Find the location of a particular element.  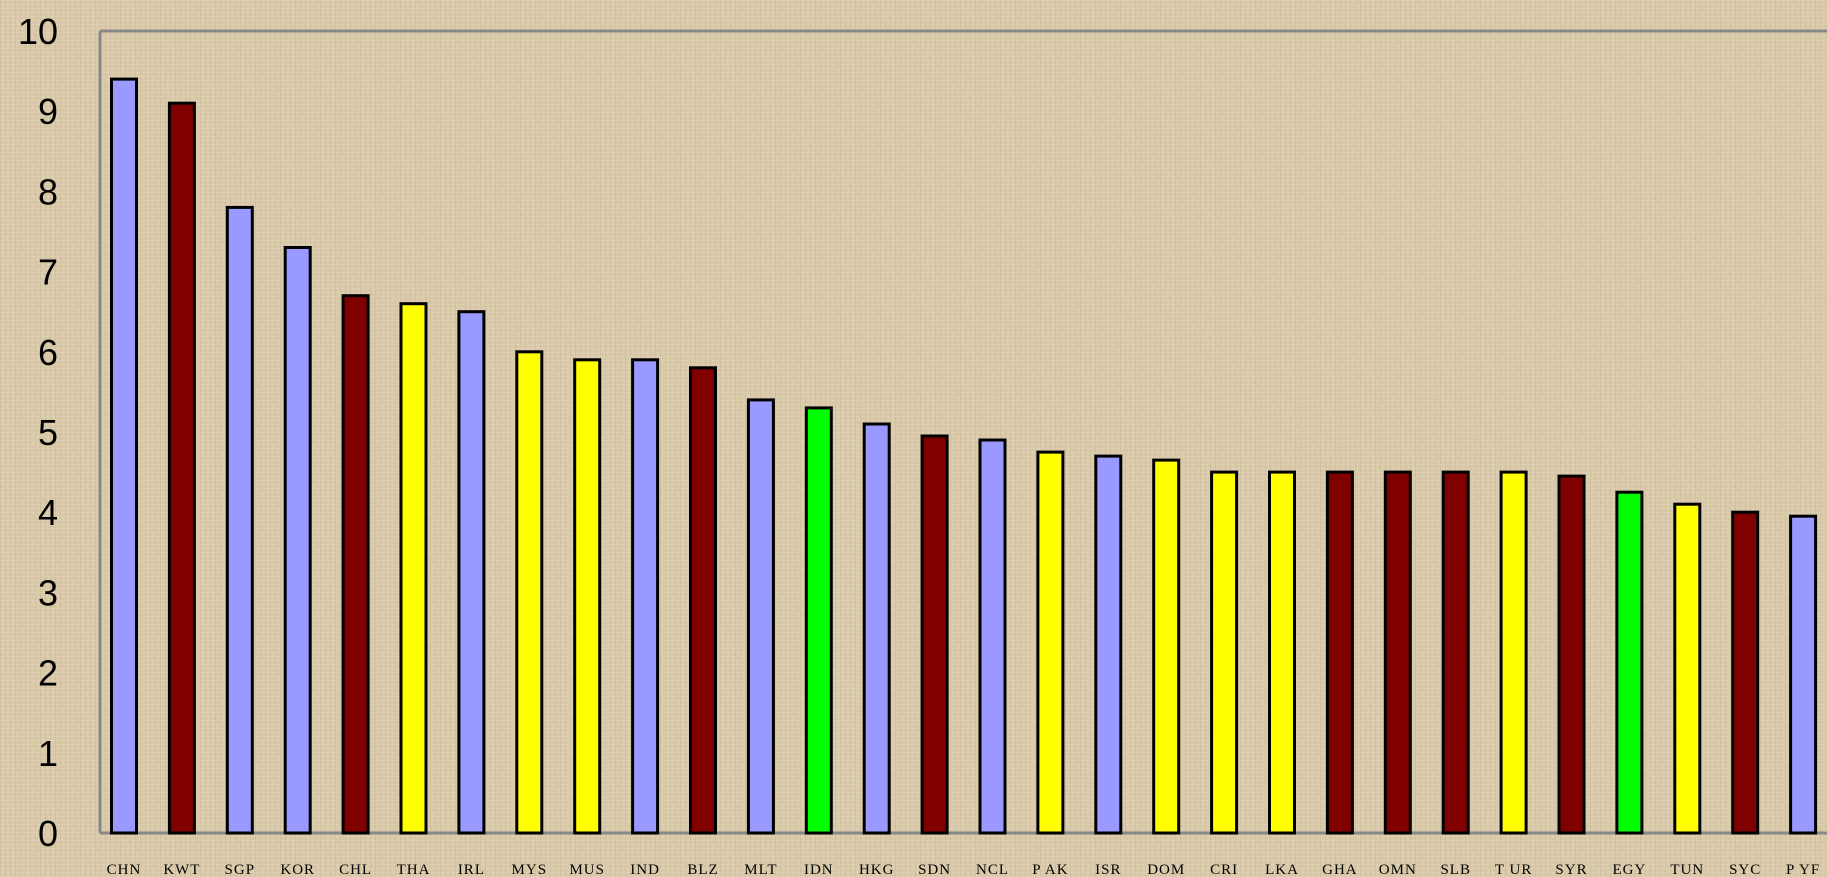

y-tick-label: 2 is located at coordinates (48, 673).